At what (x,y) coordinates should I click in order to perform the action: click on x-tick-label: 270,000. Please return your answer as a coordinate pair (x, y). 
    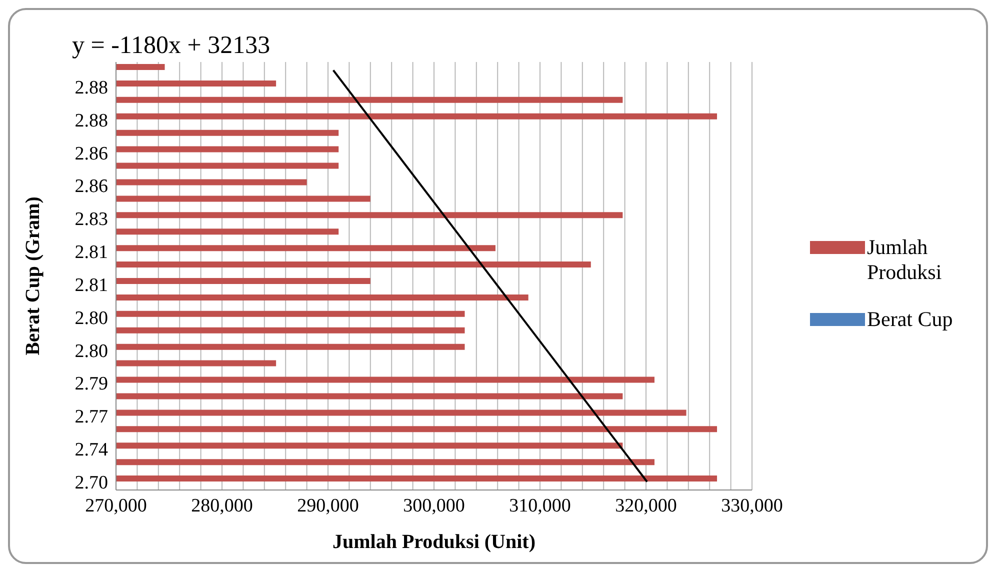
    Looking at the image, I should click on (116, 505).